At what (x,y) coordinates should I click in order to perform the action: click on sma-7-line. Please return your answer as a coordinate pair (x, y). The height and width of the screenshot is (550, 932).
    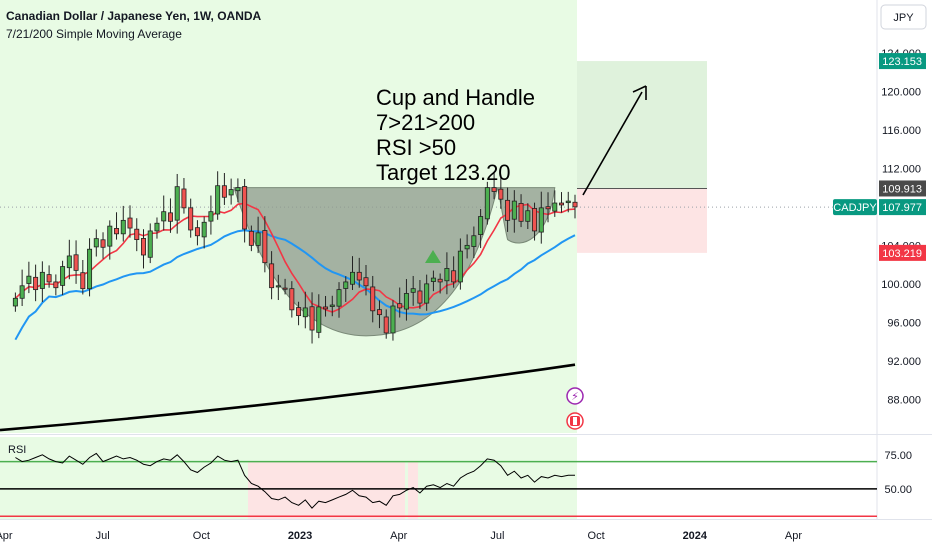
    Looking at the image, I should click on (295, 257).